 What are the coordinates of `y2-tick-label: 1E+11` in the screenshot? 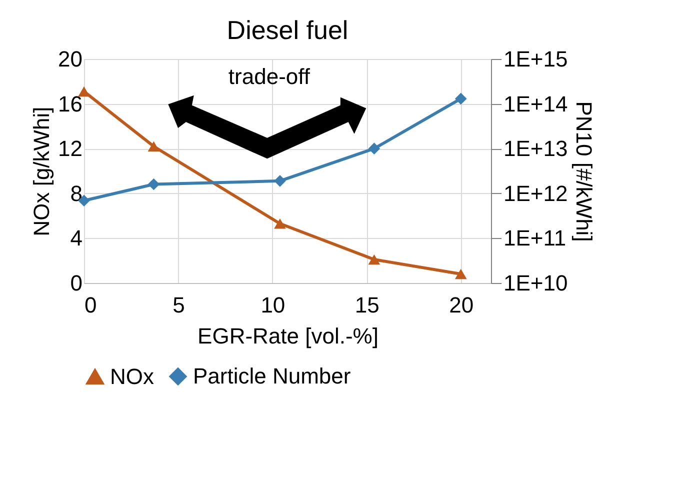 It's located at (535, 238).